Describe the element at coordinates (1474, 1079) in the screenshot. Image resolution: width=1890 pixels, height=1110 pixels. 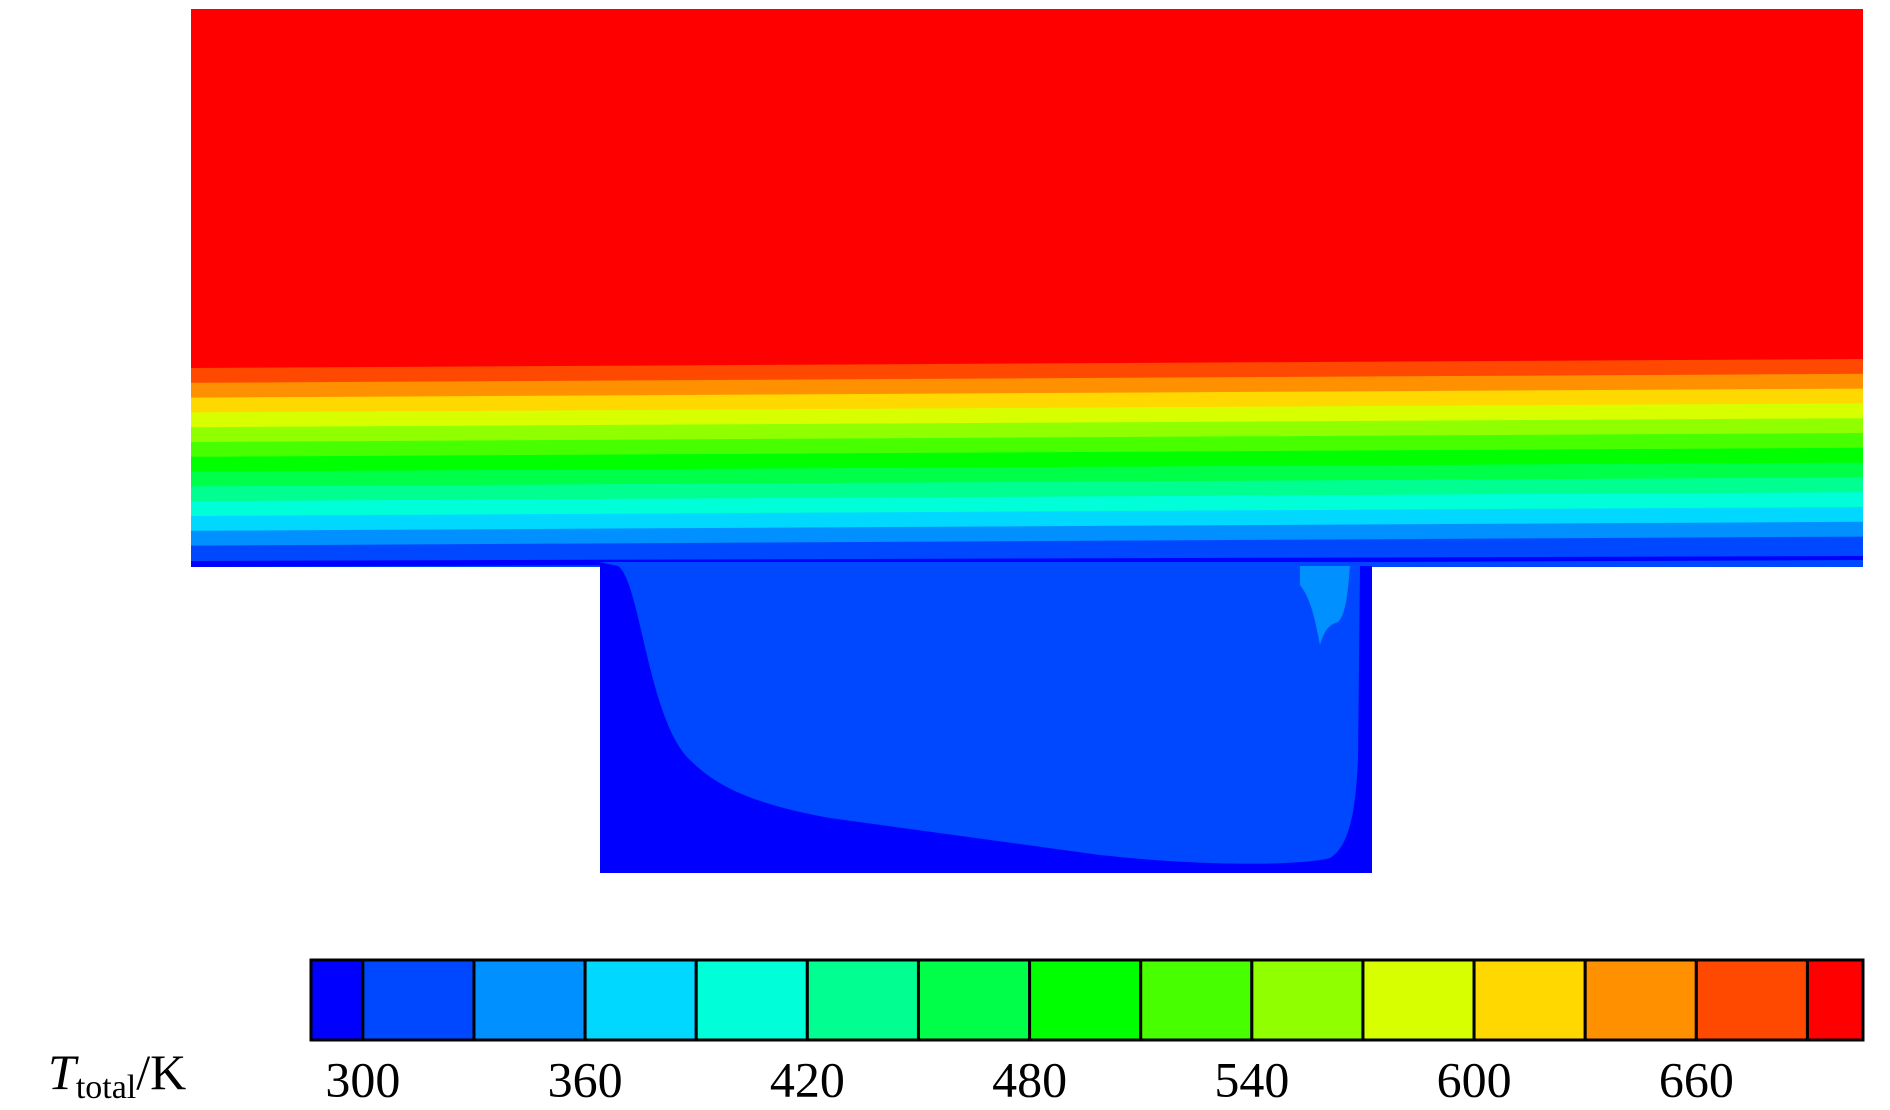
I see `colorbar-tick-label: 600` at that location.